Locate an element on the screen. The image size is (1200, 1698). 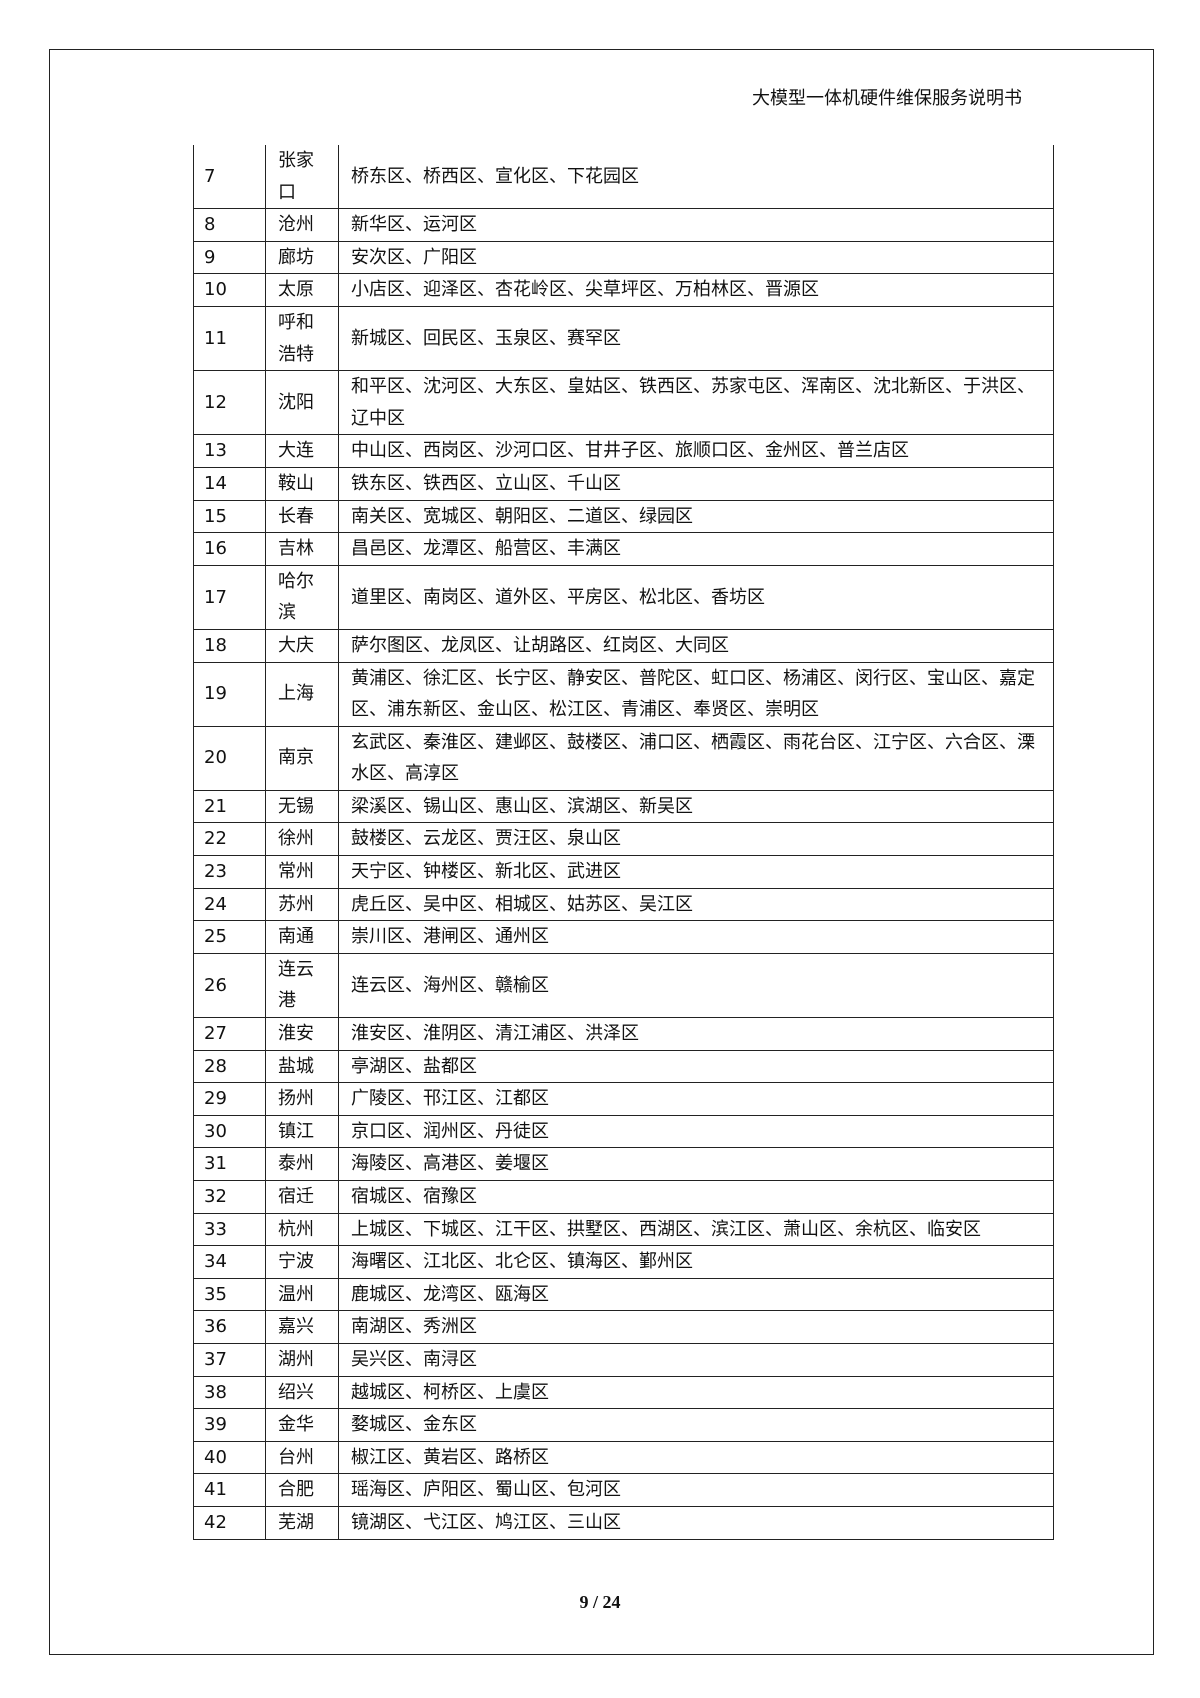
city: 镇江 is located at coordinates (302, 1131).